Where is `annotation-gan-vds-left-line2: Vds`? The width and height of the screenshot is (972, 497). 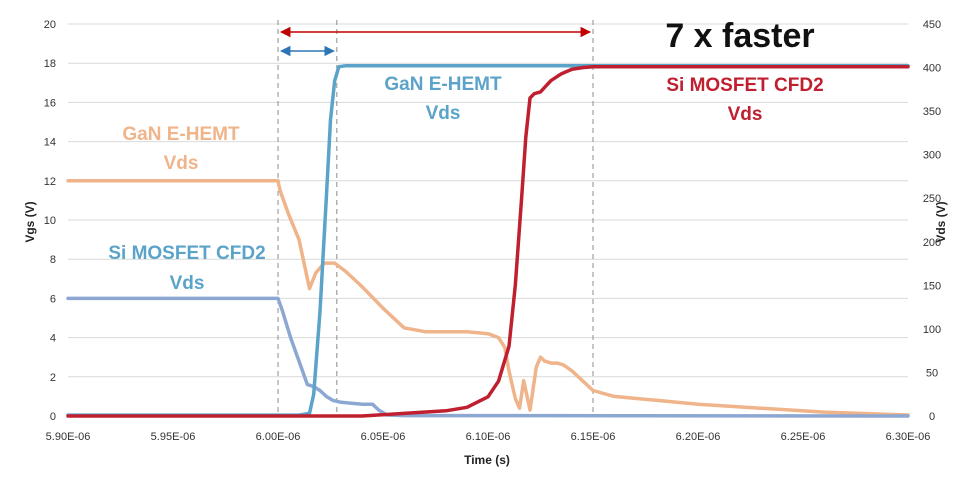
annotation-gan-vds-left-line2: Vds is located at coordinates (181, 163).